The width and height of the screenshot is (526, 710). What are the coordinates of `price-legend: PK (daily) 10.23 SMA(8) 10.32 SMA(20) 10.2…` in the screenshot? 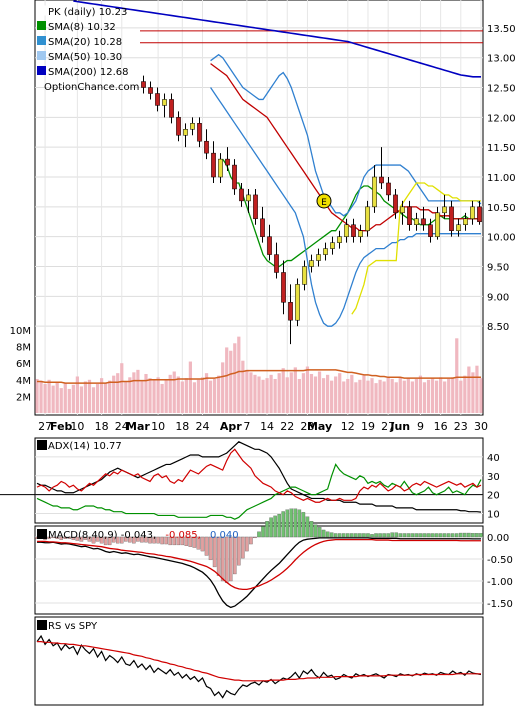 It's located at (82, 41).